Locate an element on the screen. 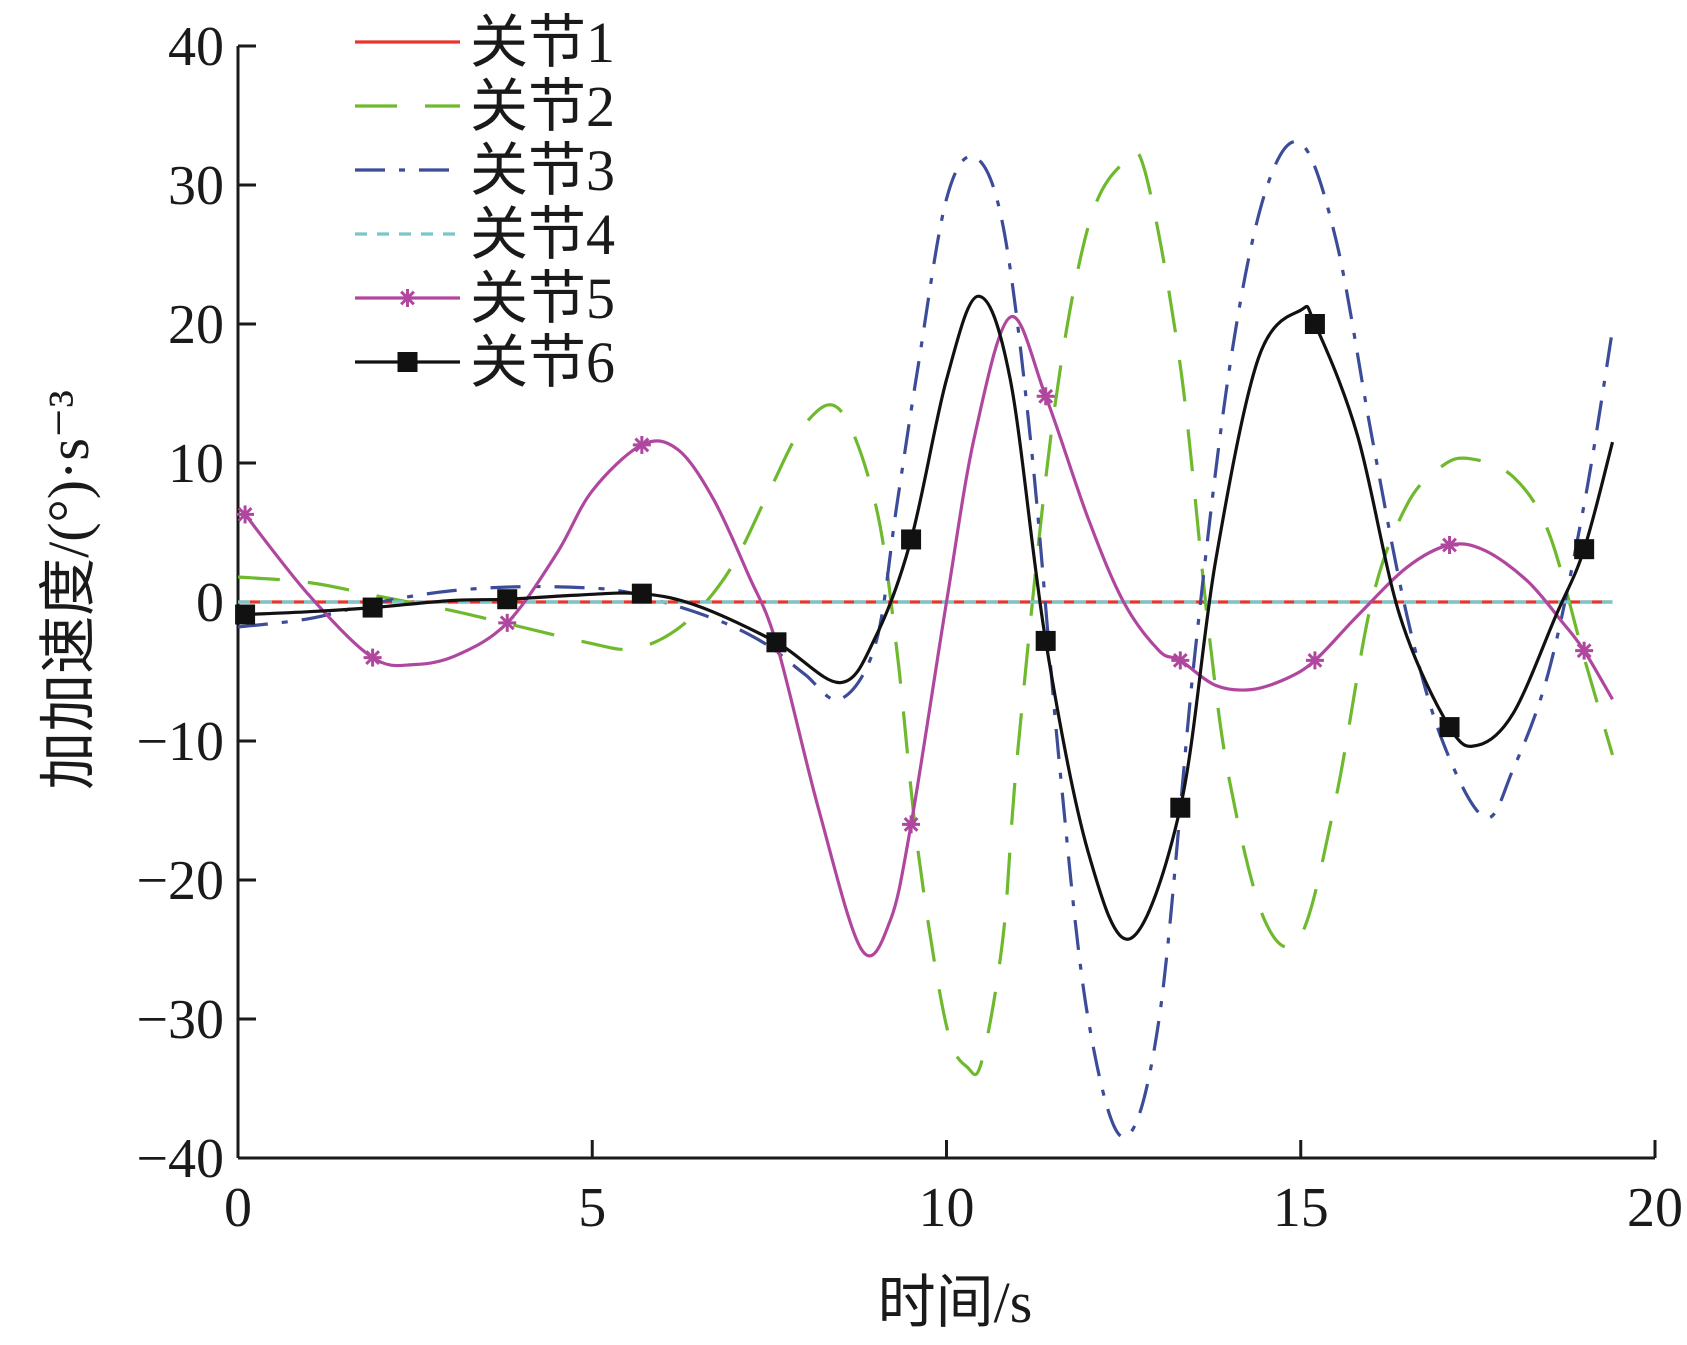 Image resolution: width=1687 pixels, height=1345 pixels. y-tick-label: −20 is located at coordinates (180, 881).